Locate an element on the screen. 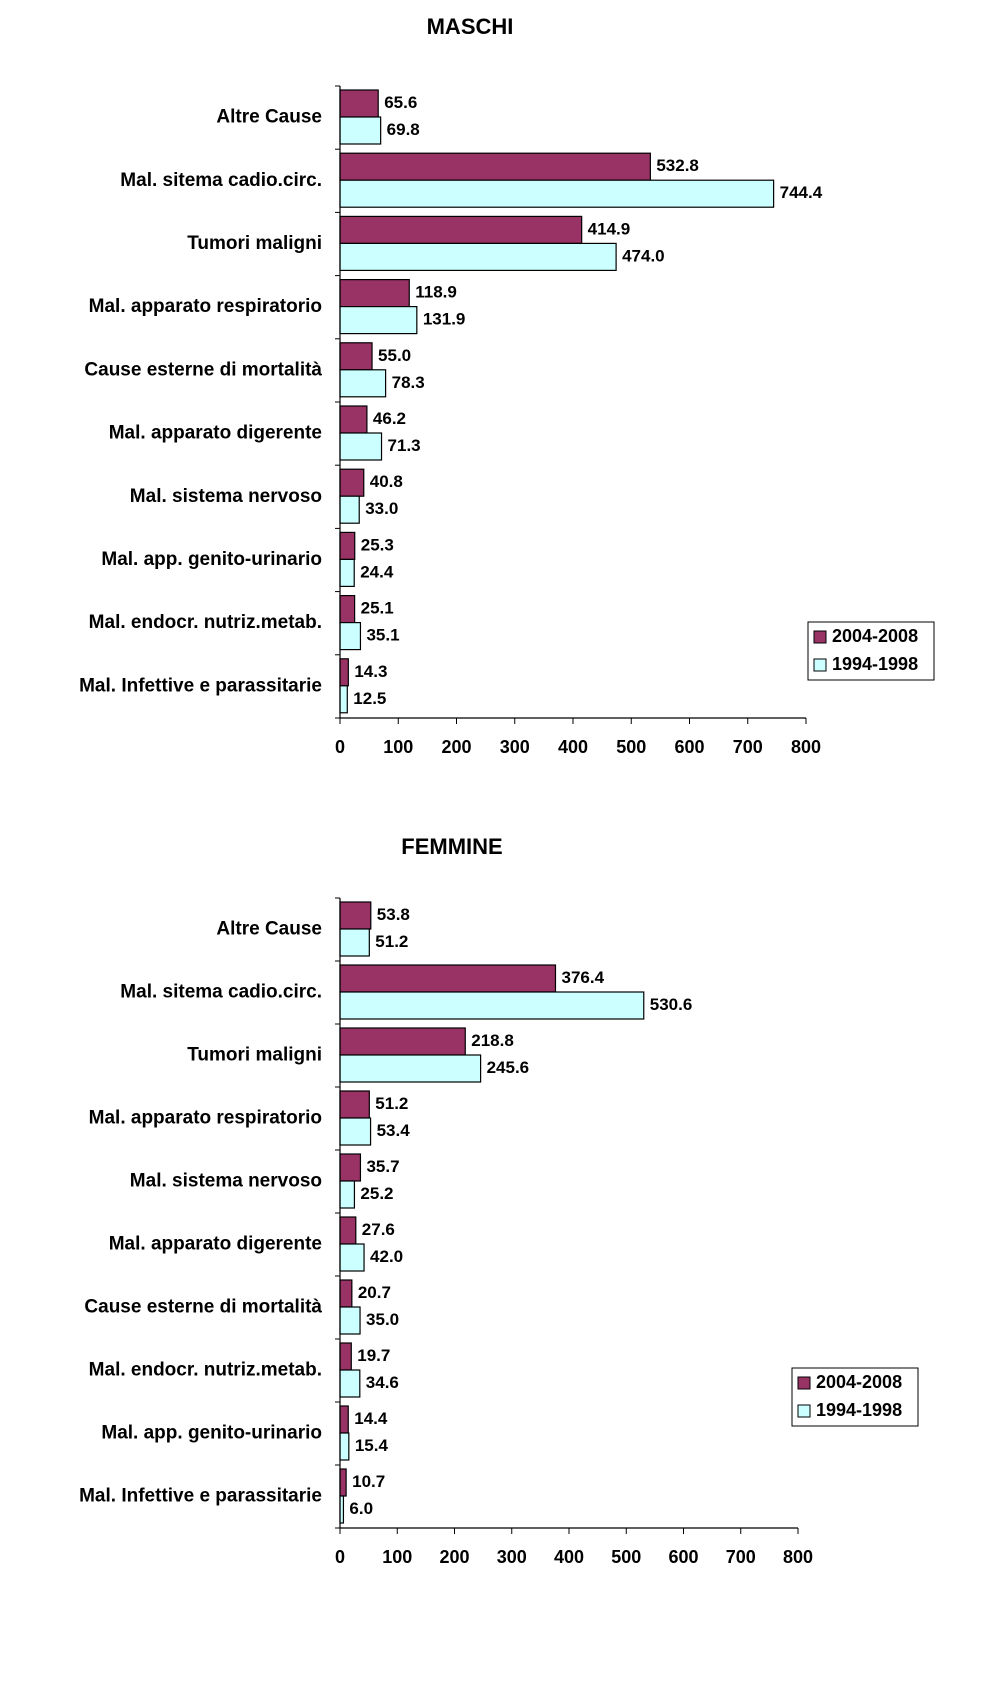 This screenshot has width=1002, height=1693. value-label: 118.9 is located at coordinates (436, 292).